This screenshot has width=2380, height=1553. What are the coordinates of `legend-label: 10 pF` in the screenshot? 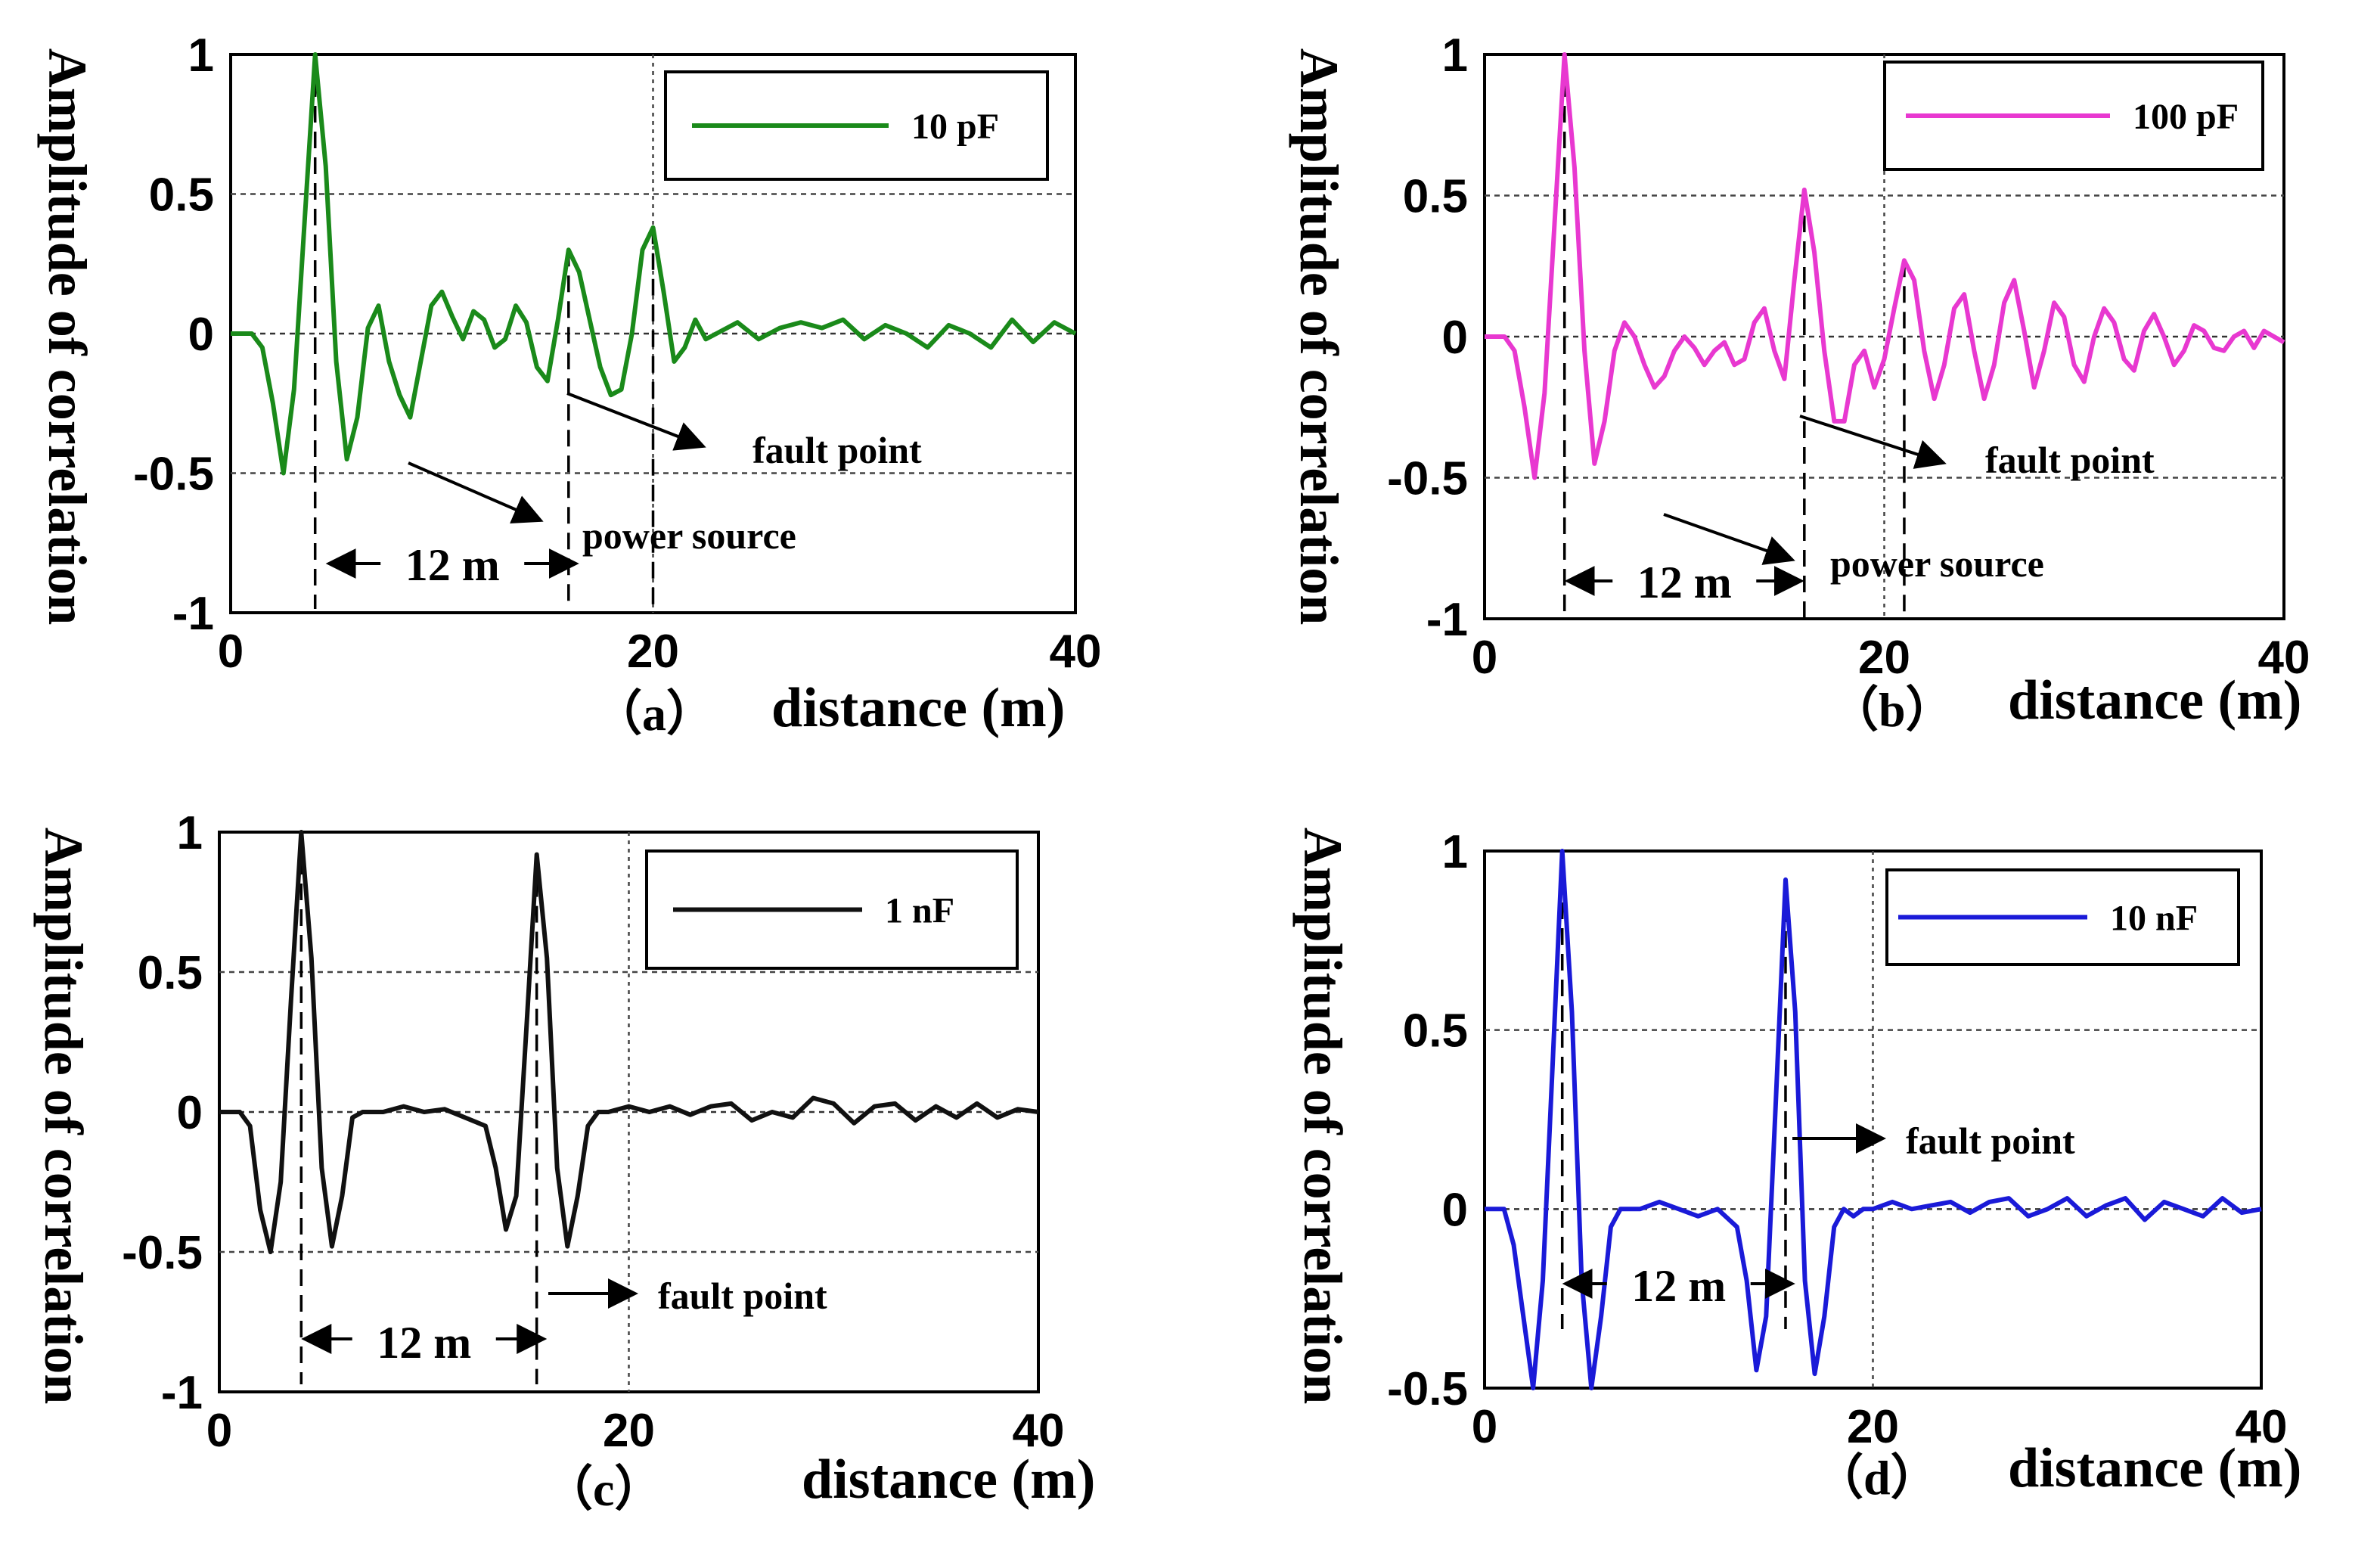 It's located at (955, 127).